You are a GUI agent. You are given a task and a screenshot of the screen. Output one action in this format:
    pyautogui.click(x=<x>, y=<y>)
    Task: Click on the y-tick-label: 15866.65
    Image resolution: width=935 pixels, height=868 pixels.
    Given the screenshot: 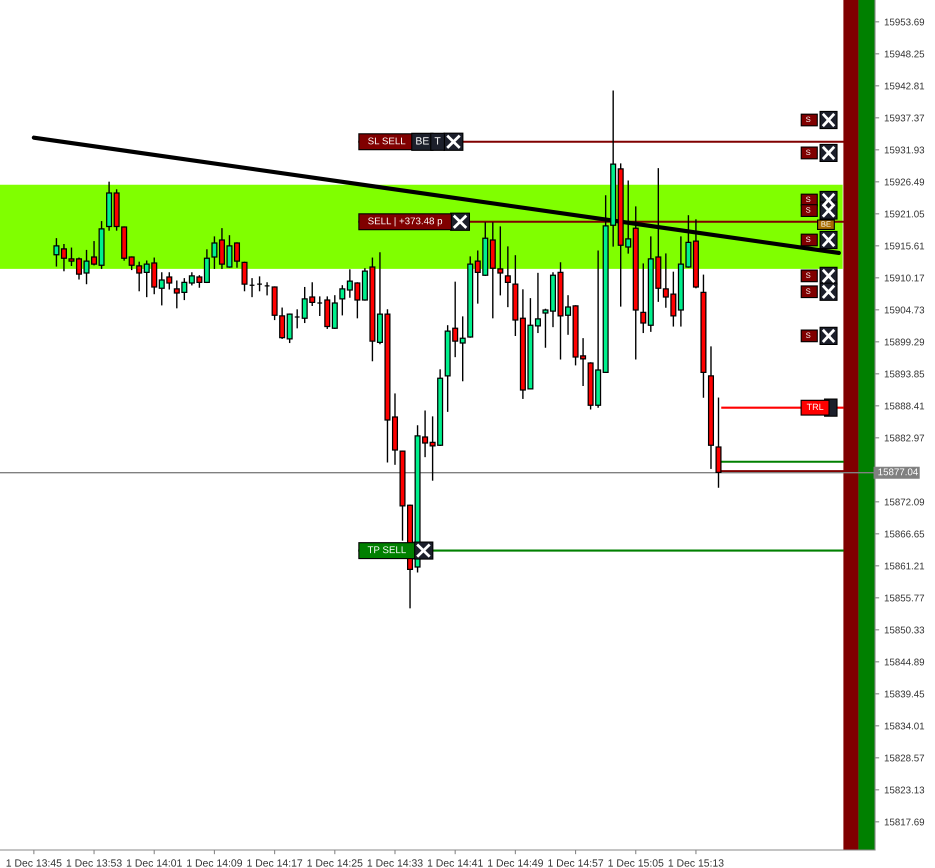 What is the action you would take?
    pyautogui.click(x=904, y=534)
    